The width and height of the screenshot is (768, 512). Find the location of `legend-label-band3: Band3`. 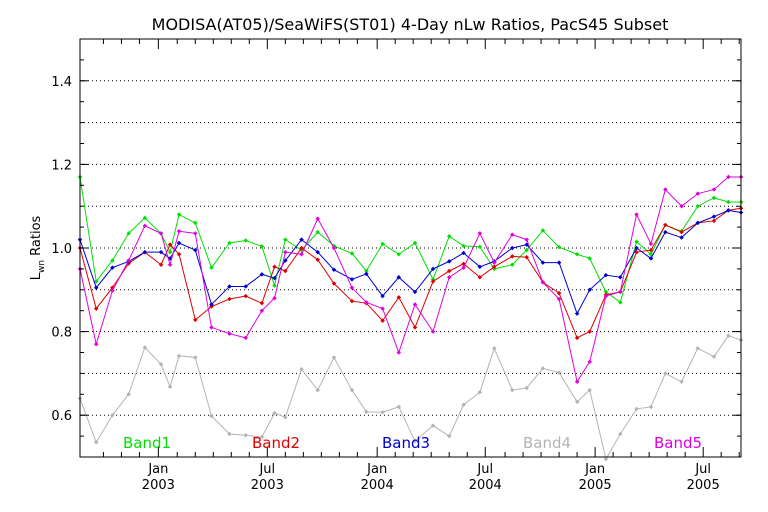

legend-label-band3: Band3 is located at coordinates (406, 443).